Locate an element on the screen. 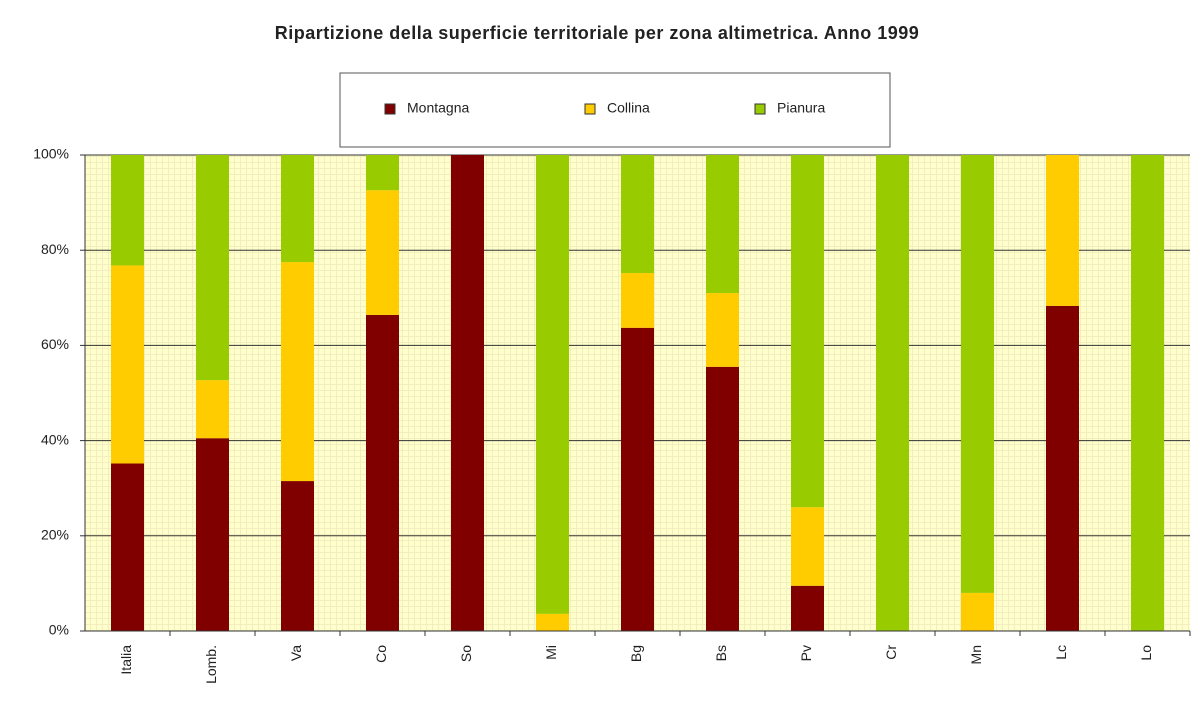  legend-box is located at coordinates (615, 110).